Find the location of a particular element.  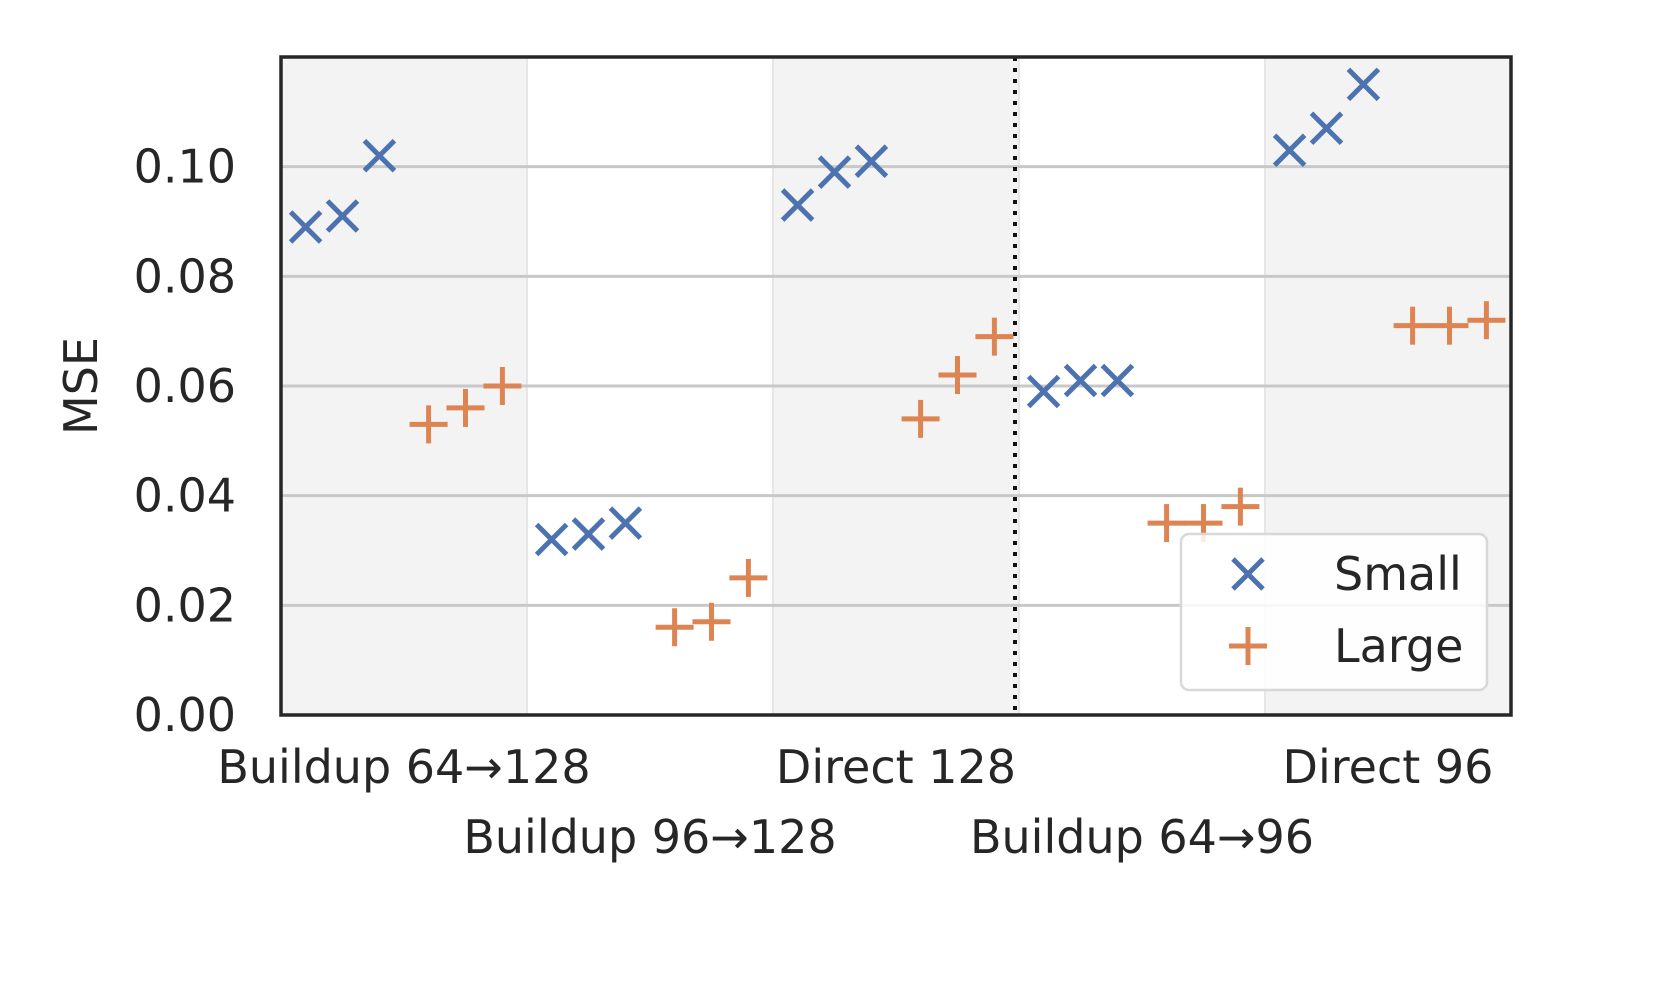

x-group-label-3: Direct 128 is located at coordinates (896, 767).